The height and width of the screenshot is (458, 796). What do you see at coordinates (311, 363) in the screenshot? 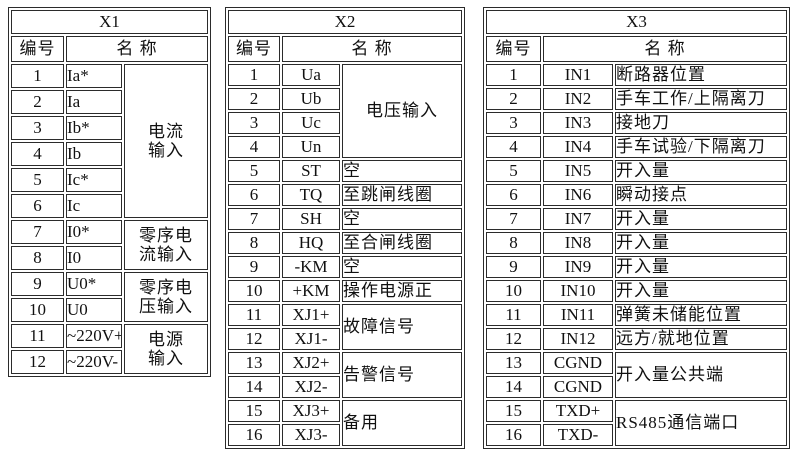
I see `signal-name: XJ2+` at bounding box center [311, 363].